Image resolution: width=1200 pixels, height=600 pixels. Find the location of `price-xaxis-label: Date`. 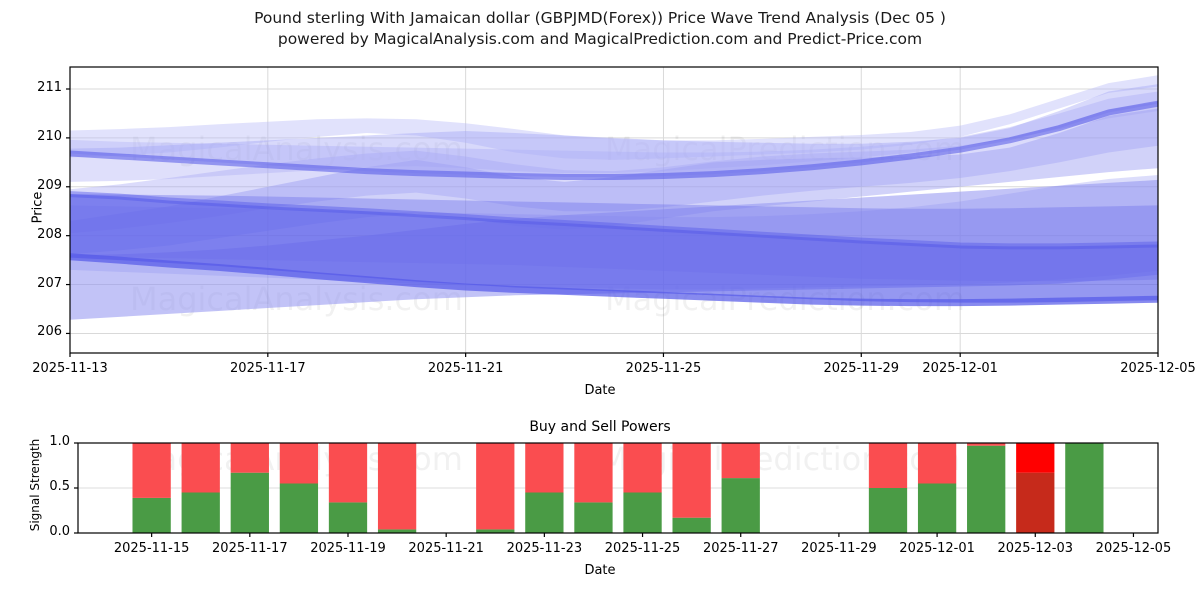

price-xaxis-label: Date is located at coordinates (600, 390).